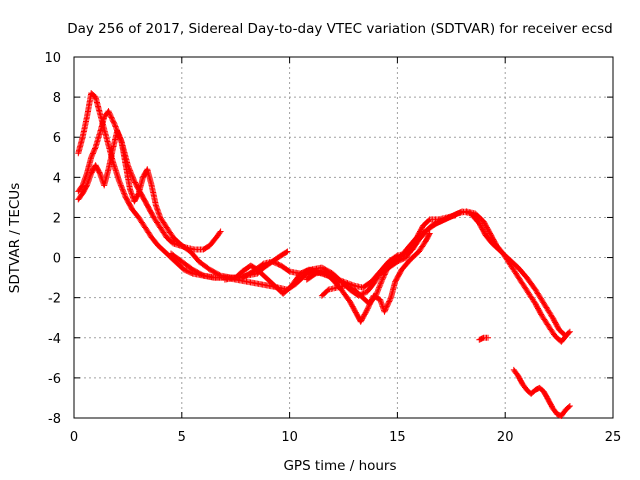 The width and height of the screenshot is (640, 480). What do you see at coordinates (57, 178) in the screenshot?
I see `y-tick-label: 4` at bounding box center [57, 178].